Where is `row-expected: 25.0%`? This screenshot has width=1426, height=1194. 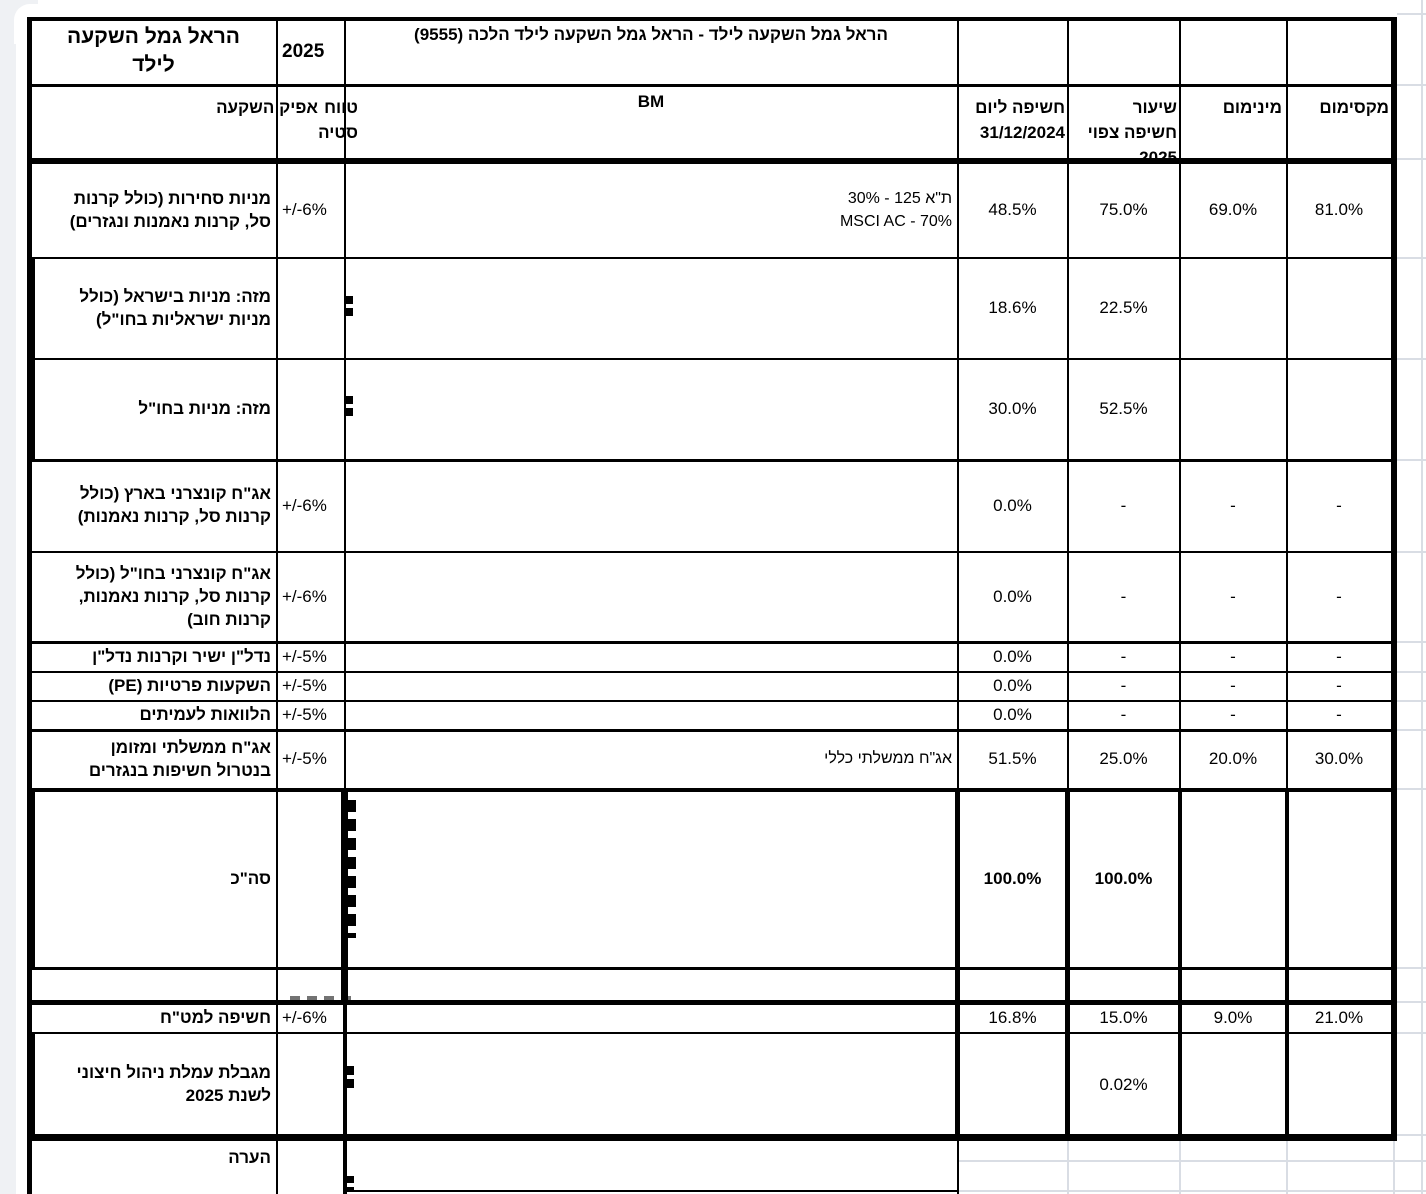 row-expected: 25.0% is located at coordinates (1123, 758).